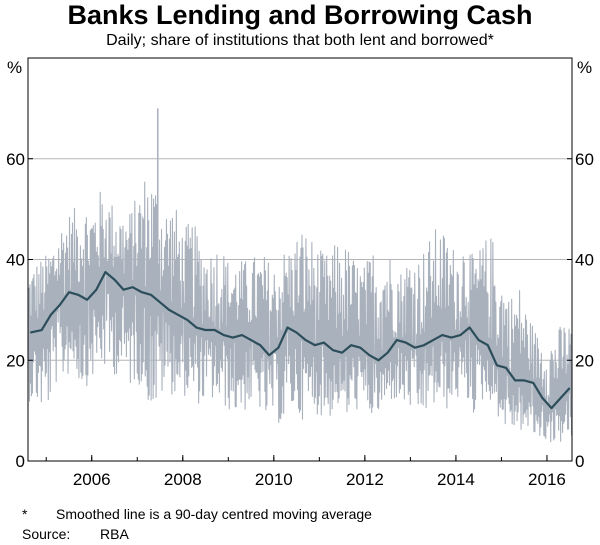 This screenshot has width=600, height=545. What do you see at coordinates (14, 67) in the screenshot?
I see `y-unit-left: %` at bounding box center [14, 67].